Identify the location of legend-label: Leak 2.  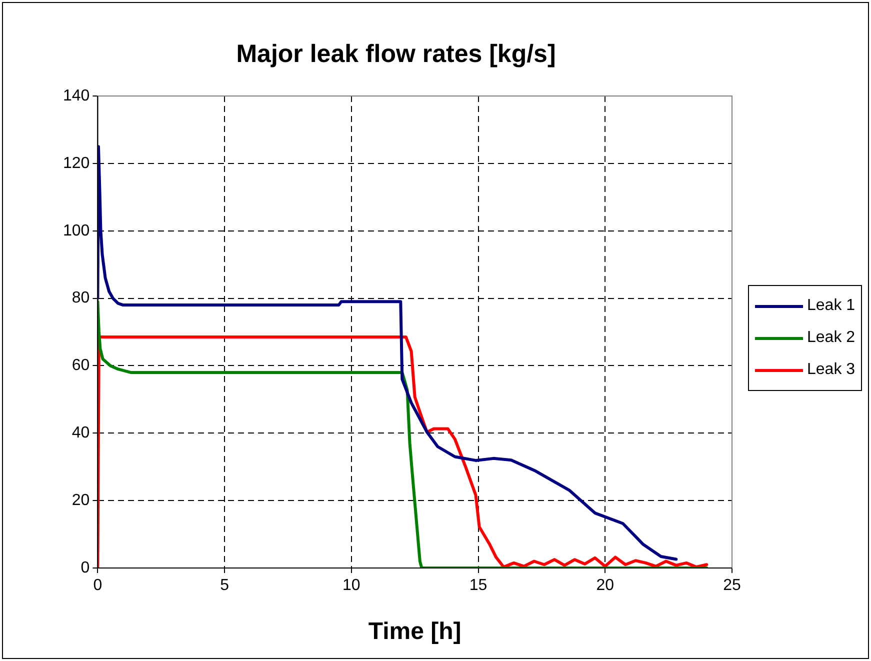
(831, 338).